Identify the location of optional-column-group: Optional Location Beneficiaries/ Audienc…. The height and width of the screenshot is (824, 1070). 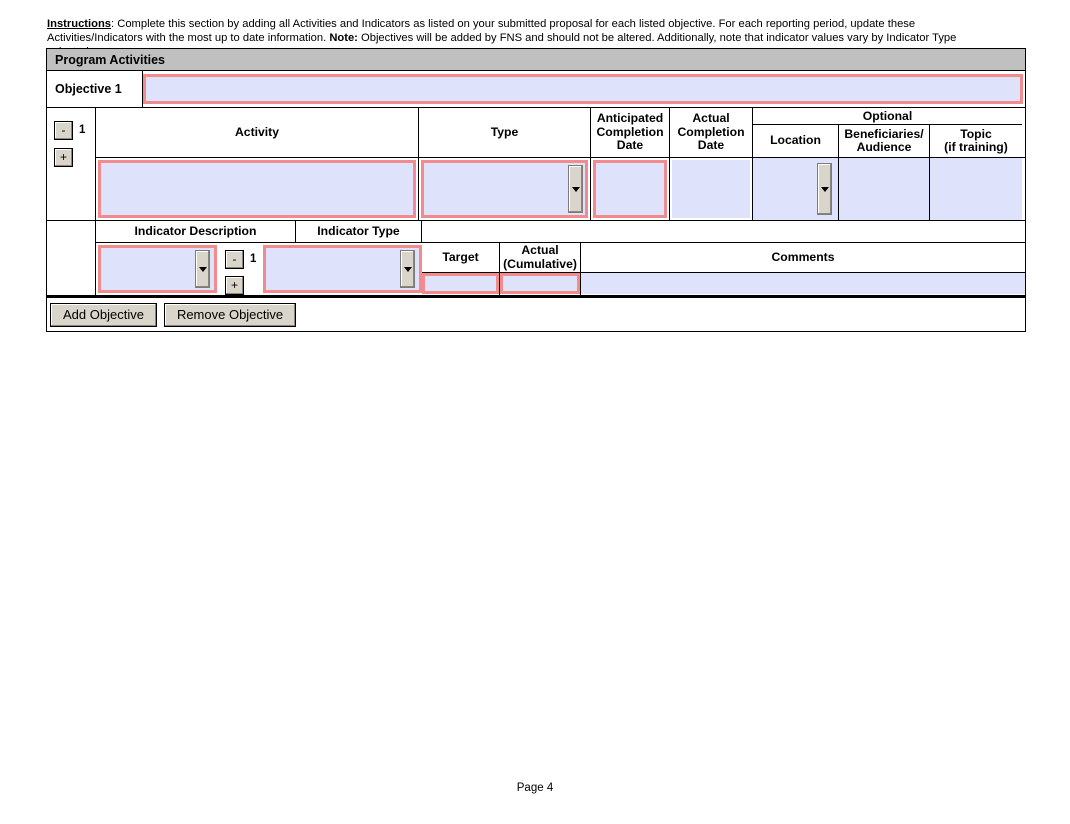
(887, 132).